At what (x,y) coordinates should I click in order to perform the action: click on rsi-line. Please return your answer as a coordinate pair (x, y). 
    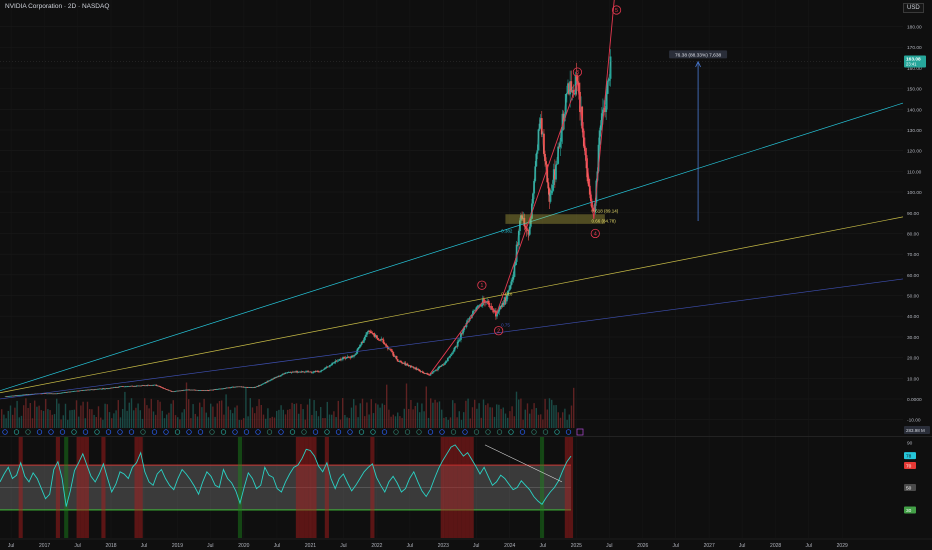
    Looking at the image, I should click on (286, 475).